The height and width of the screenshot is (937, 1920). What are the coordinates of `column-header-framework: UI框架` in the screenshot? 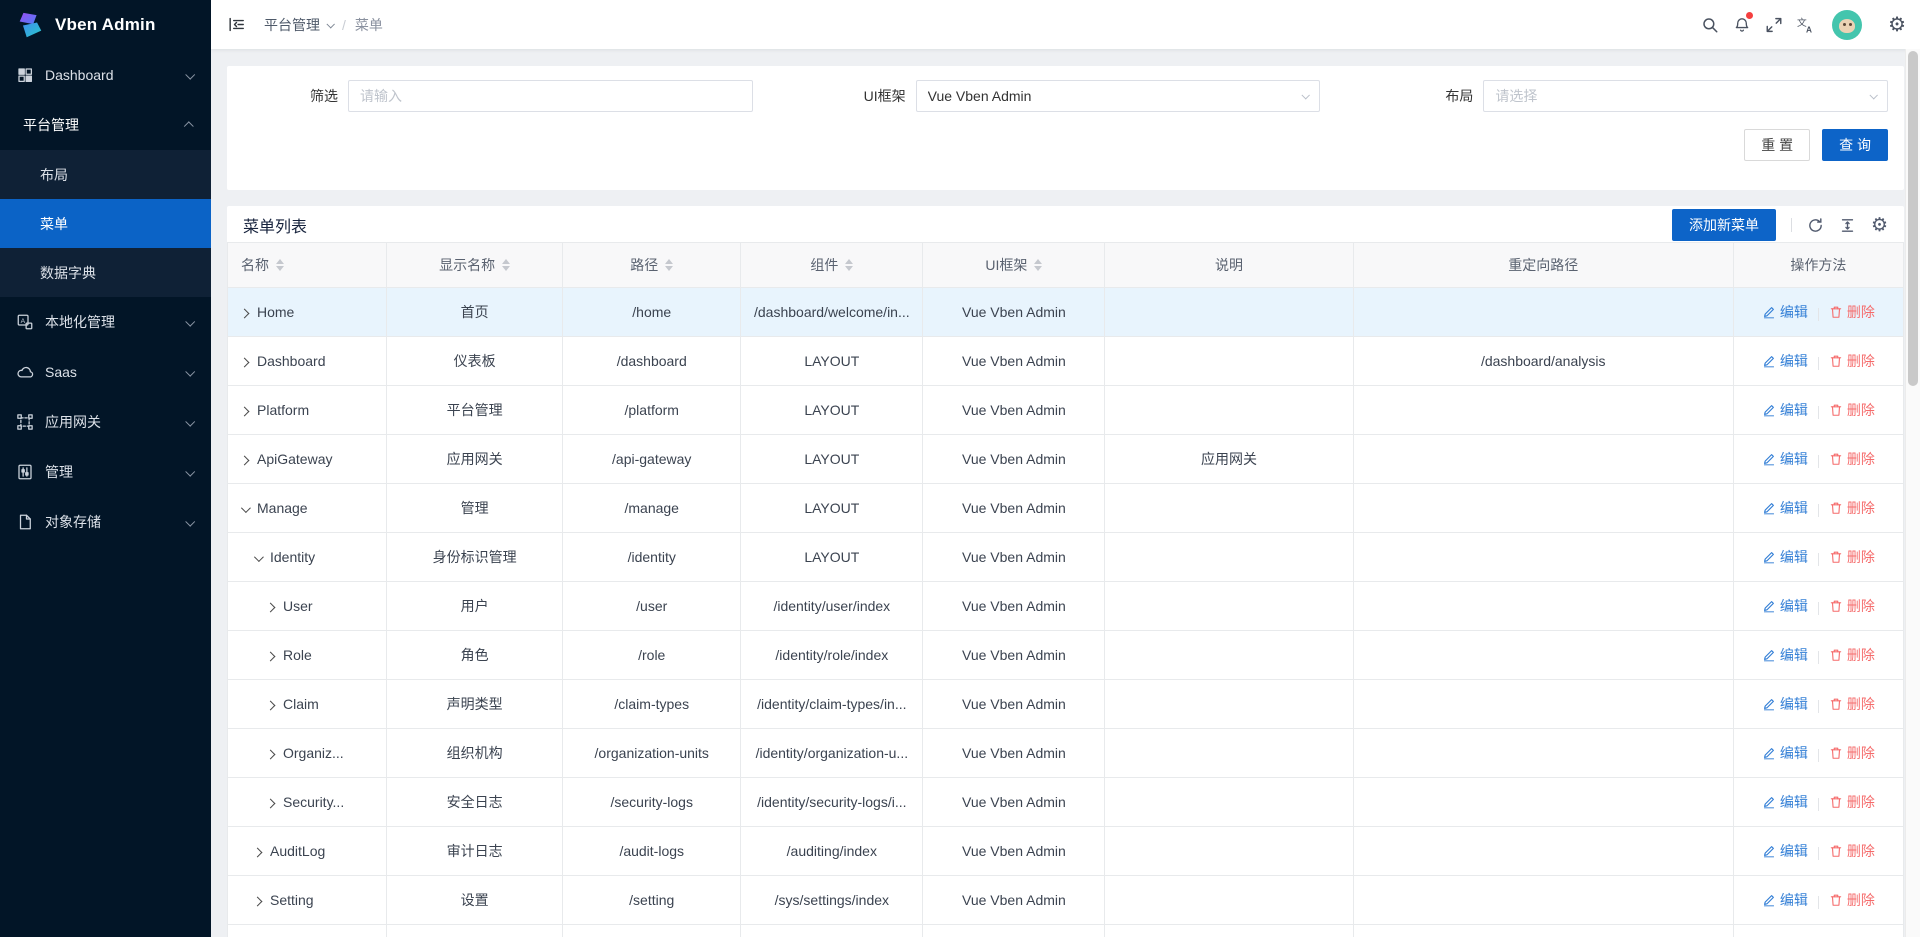 It's located at (1014, 265).